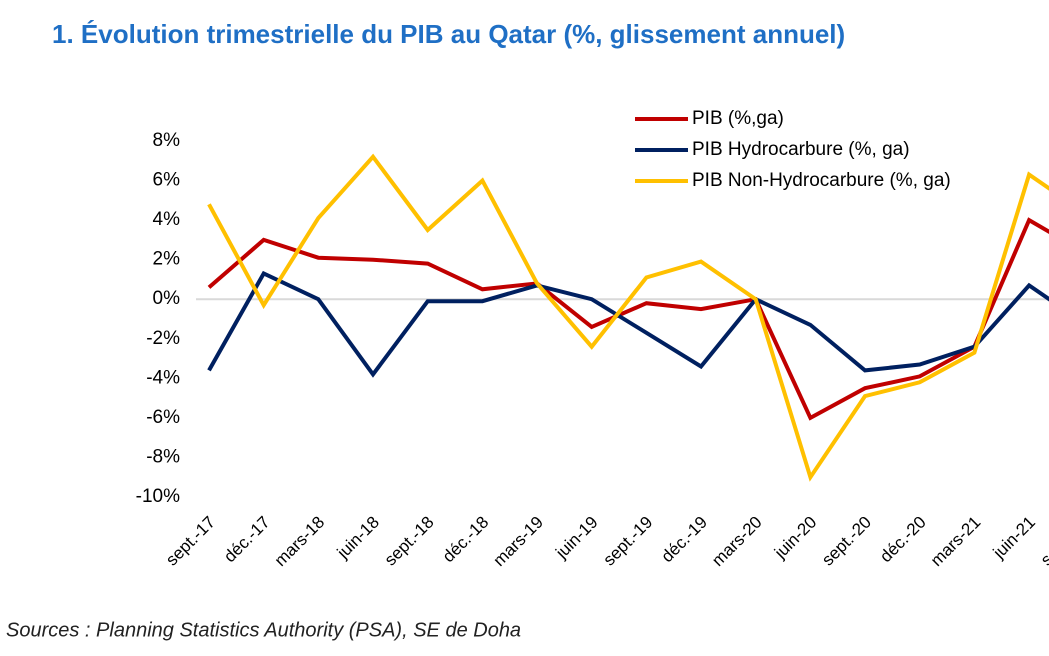 Image resolution: width=1049 pixels, height=656 pixels. Describe the element at coordinates (466, 540) in the screenshot. I see `x-tick-label: déc.-18` at that location.